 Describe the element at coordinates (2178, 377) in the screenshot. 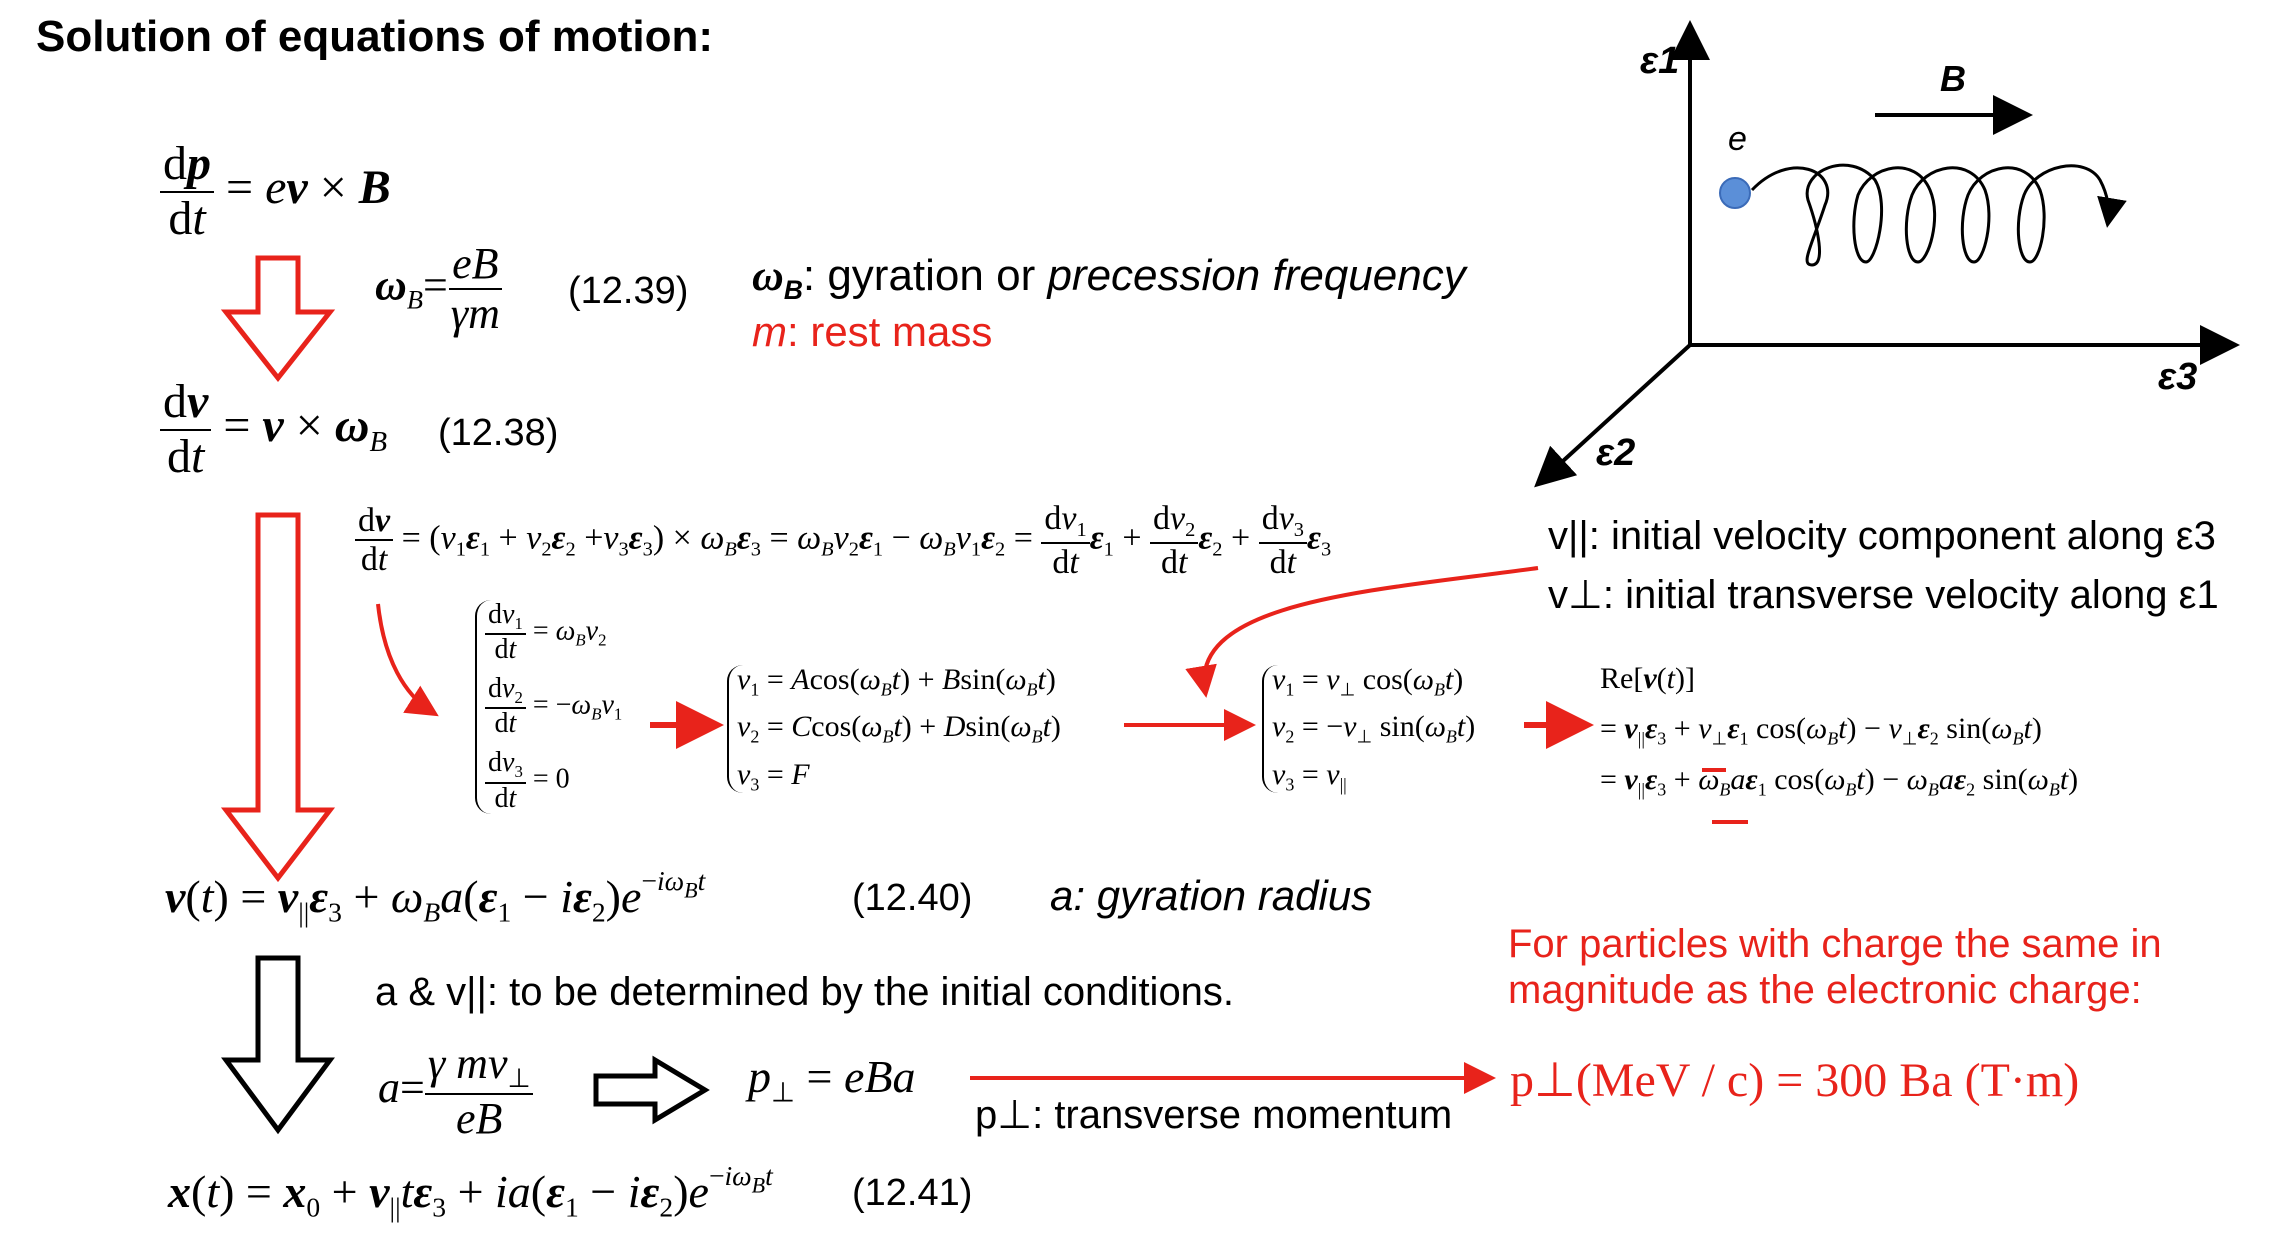

I see `axis-label-e3: ε3` at that location.